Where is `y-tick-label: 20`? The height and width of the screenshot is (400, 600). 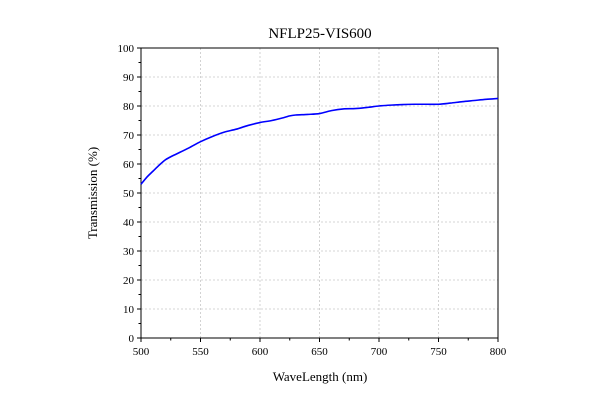
y-tick-label: 20 is located at coordinates (129, 281).